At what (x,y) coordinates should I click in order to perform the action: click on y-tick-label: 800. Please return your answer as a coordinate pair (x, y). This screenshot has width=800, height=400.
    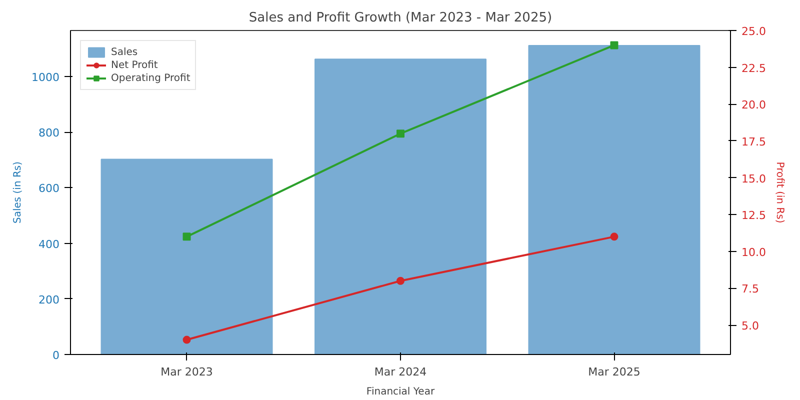
    Looking at the image, I should click on (49, 133).